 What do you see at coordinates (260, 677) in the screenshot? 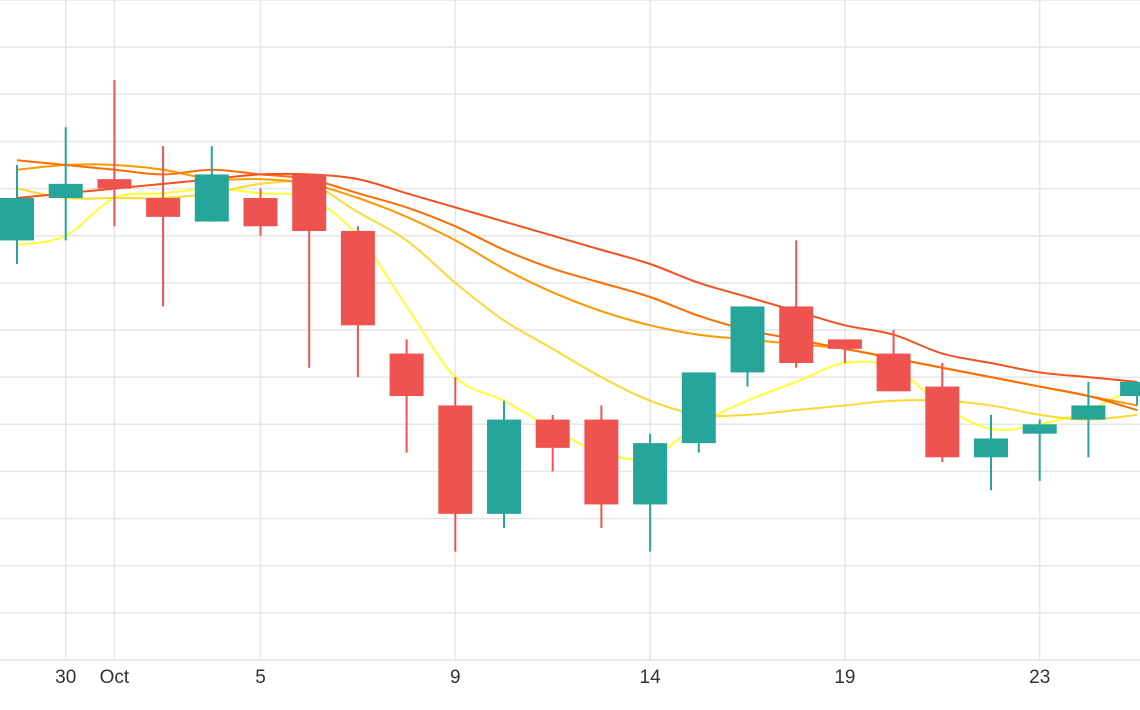
I see `x-tick-label: 5` at bounding box center [260, 677].